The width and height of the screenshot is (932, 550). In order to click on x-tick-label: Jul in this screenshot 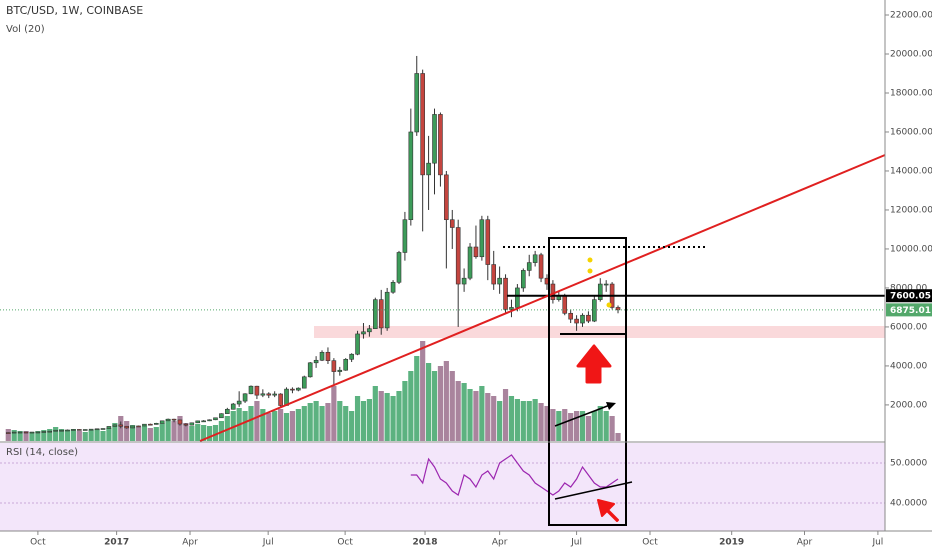, I will do `click(268, 543)`.